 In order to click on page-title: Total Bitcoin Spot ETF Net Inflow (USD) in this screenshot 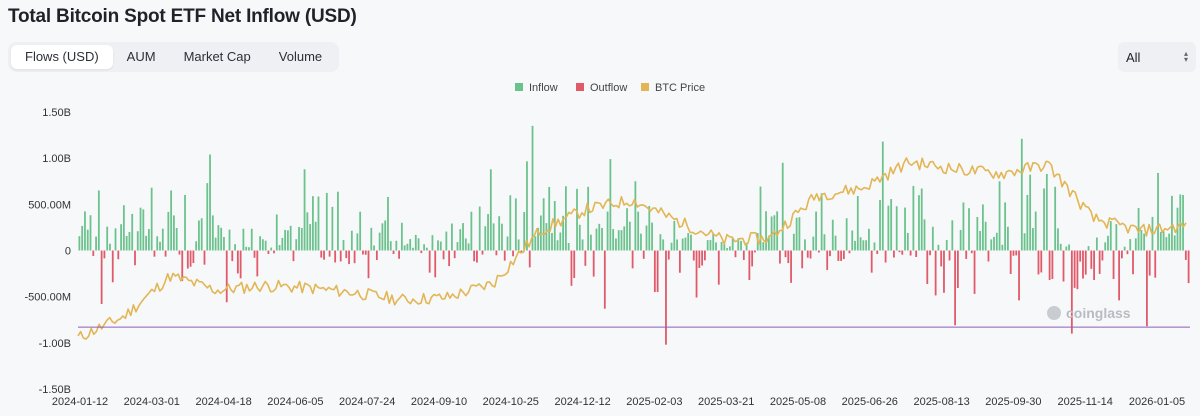, I will do `click(182, 16)`.